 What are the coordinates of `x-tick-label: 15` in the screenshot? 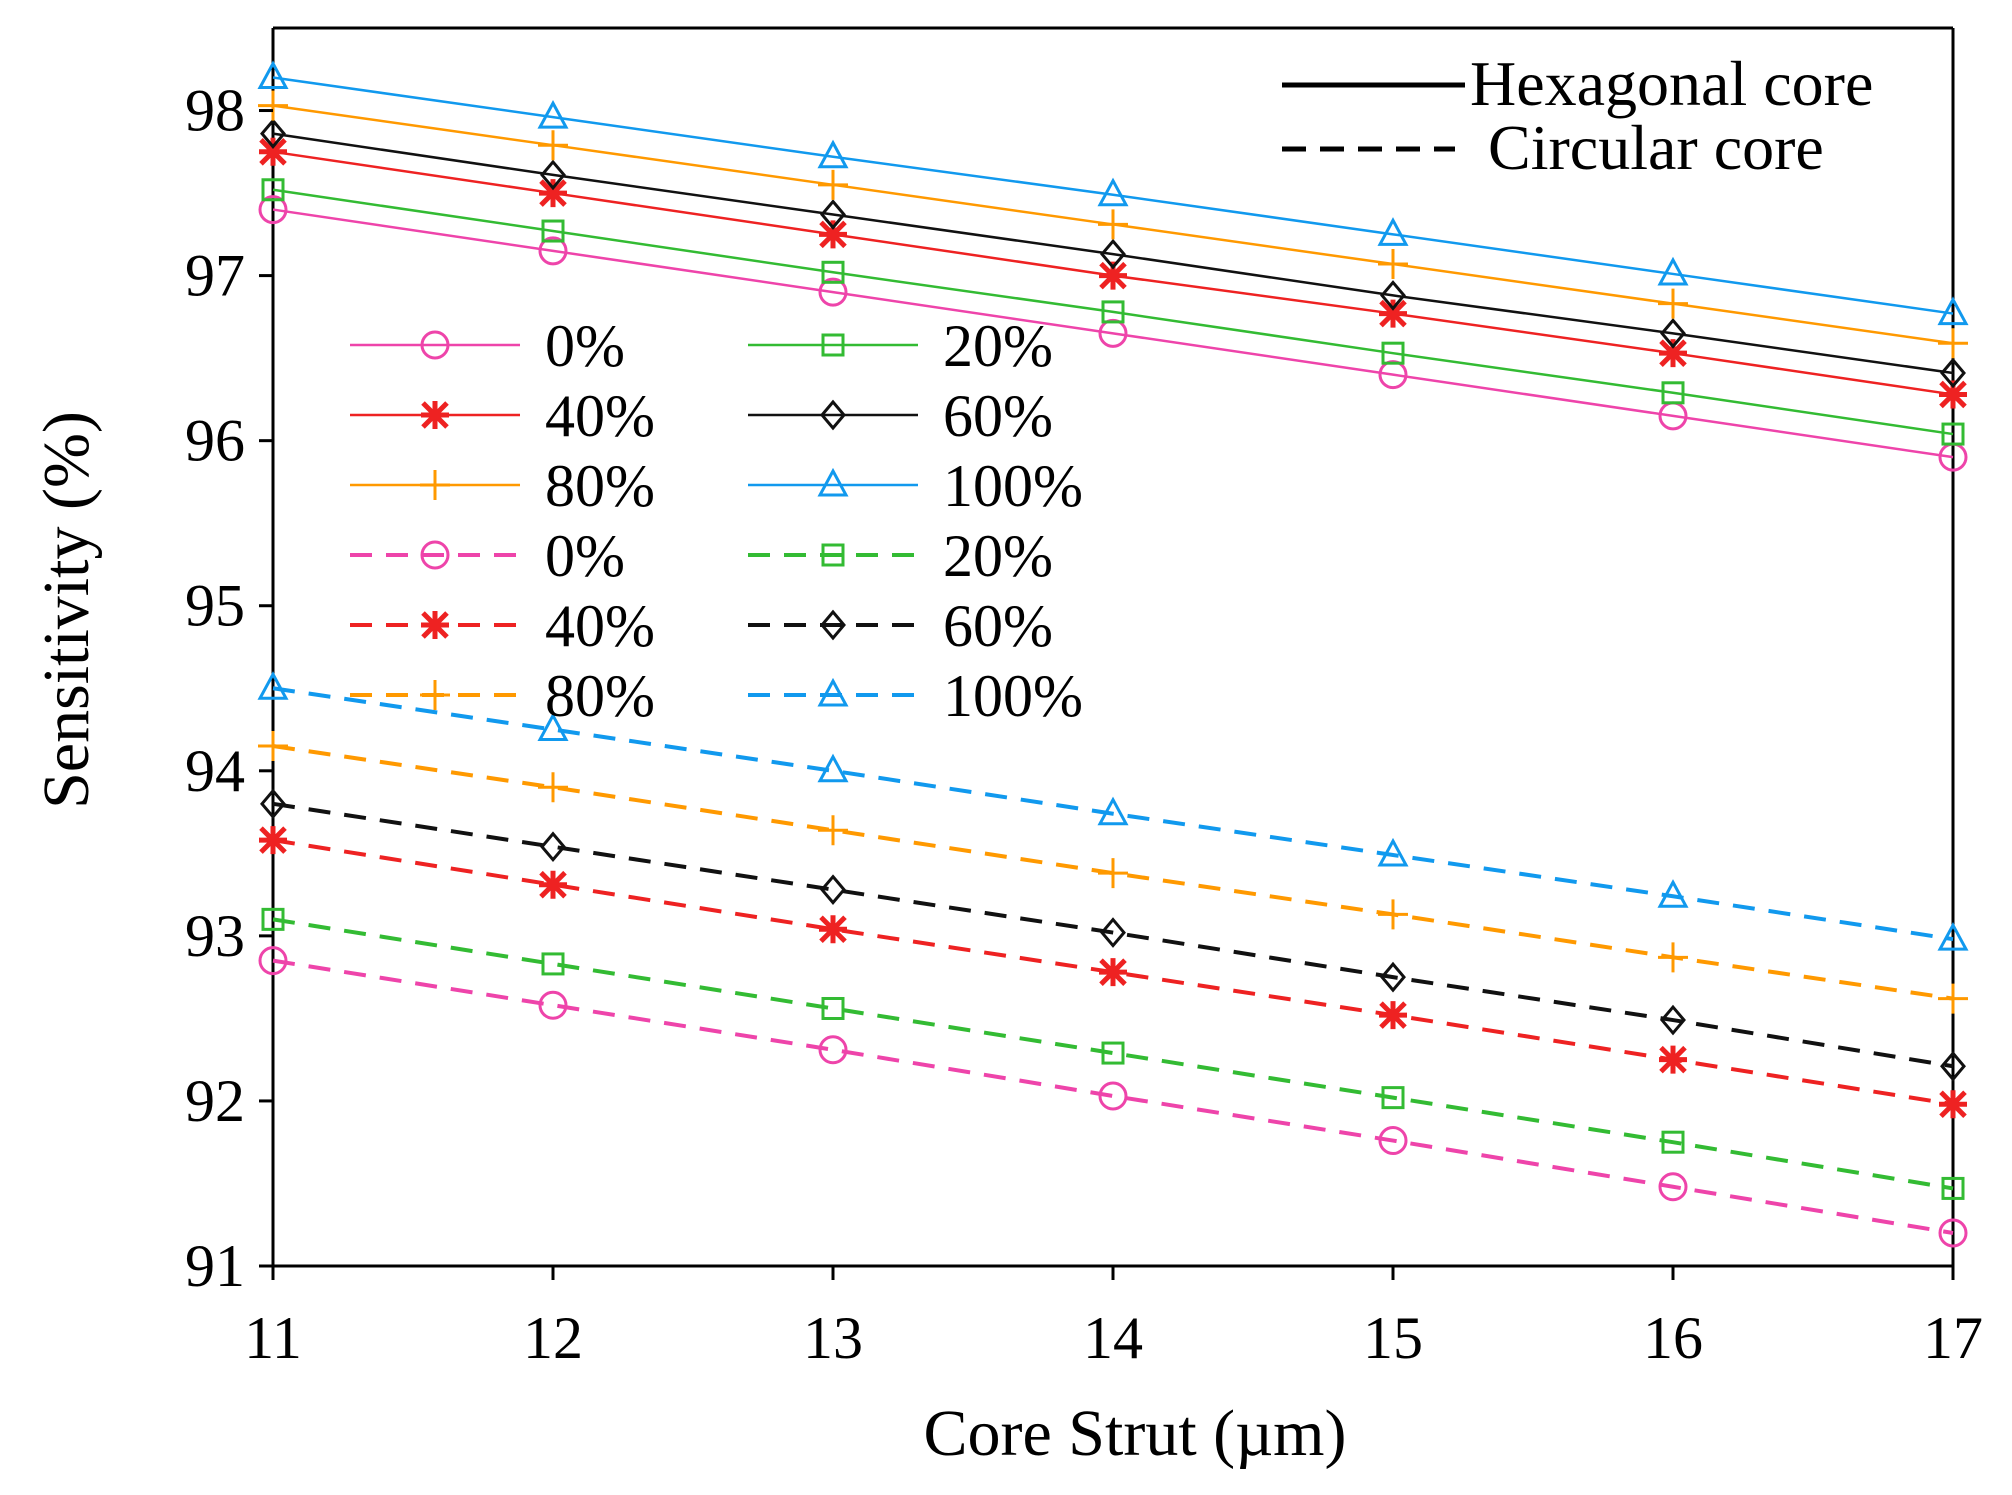 It's located at (1393, 1338).